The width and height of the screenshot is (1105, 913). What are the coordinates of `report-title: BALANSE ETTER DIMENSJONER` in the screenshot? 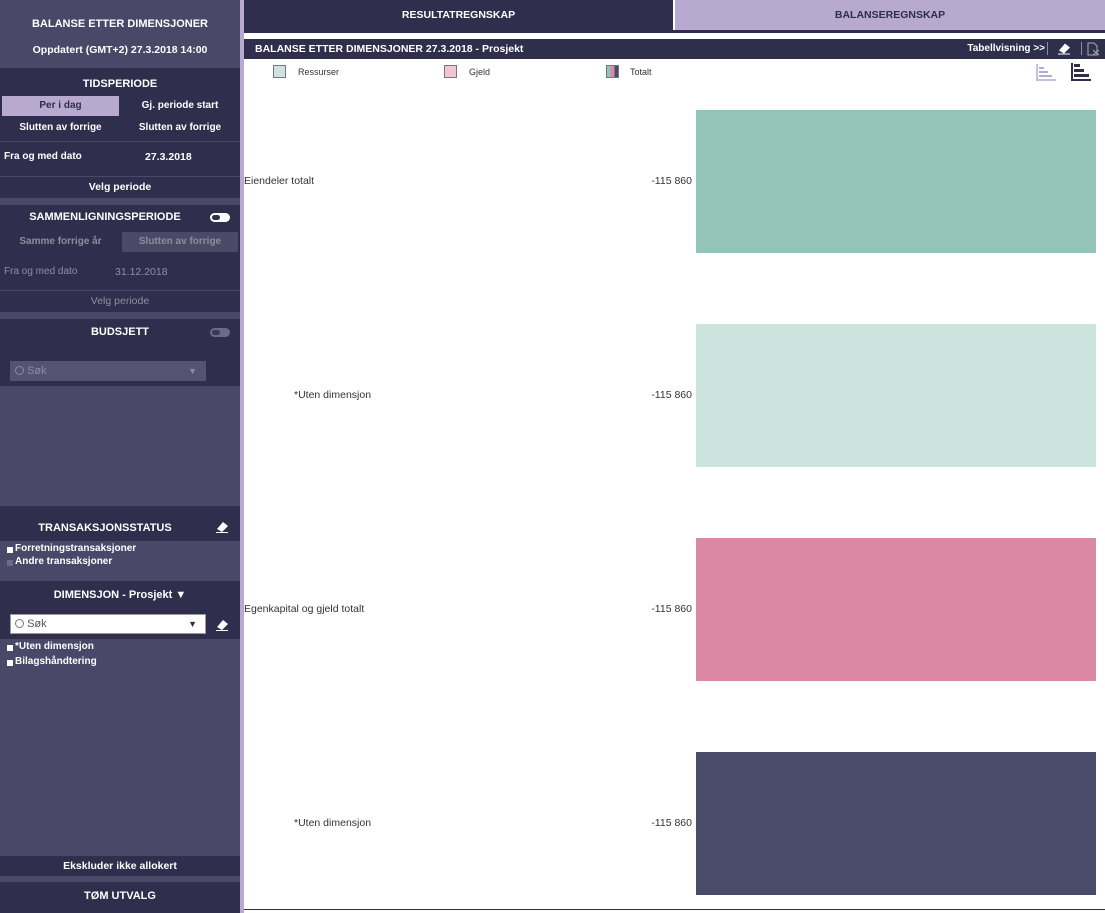 It's located at (120, 24).